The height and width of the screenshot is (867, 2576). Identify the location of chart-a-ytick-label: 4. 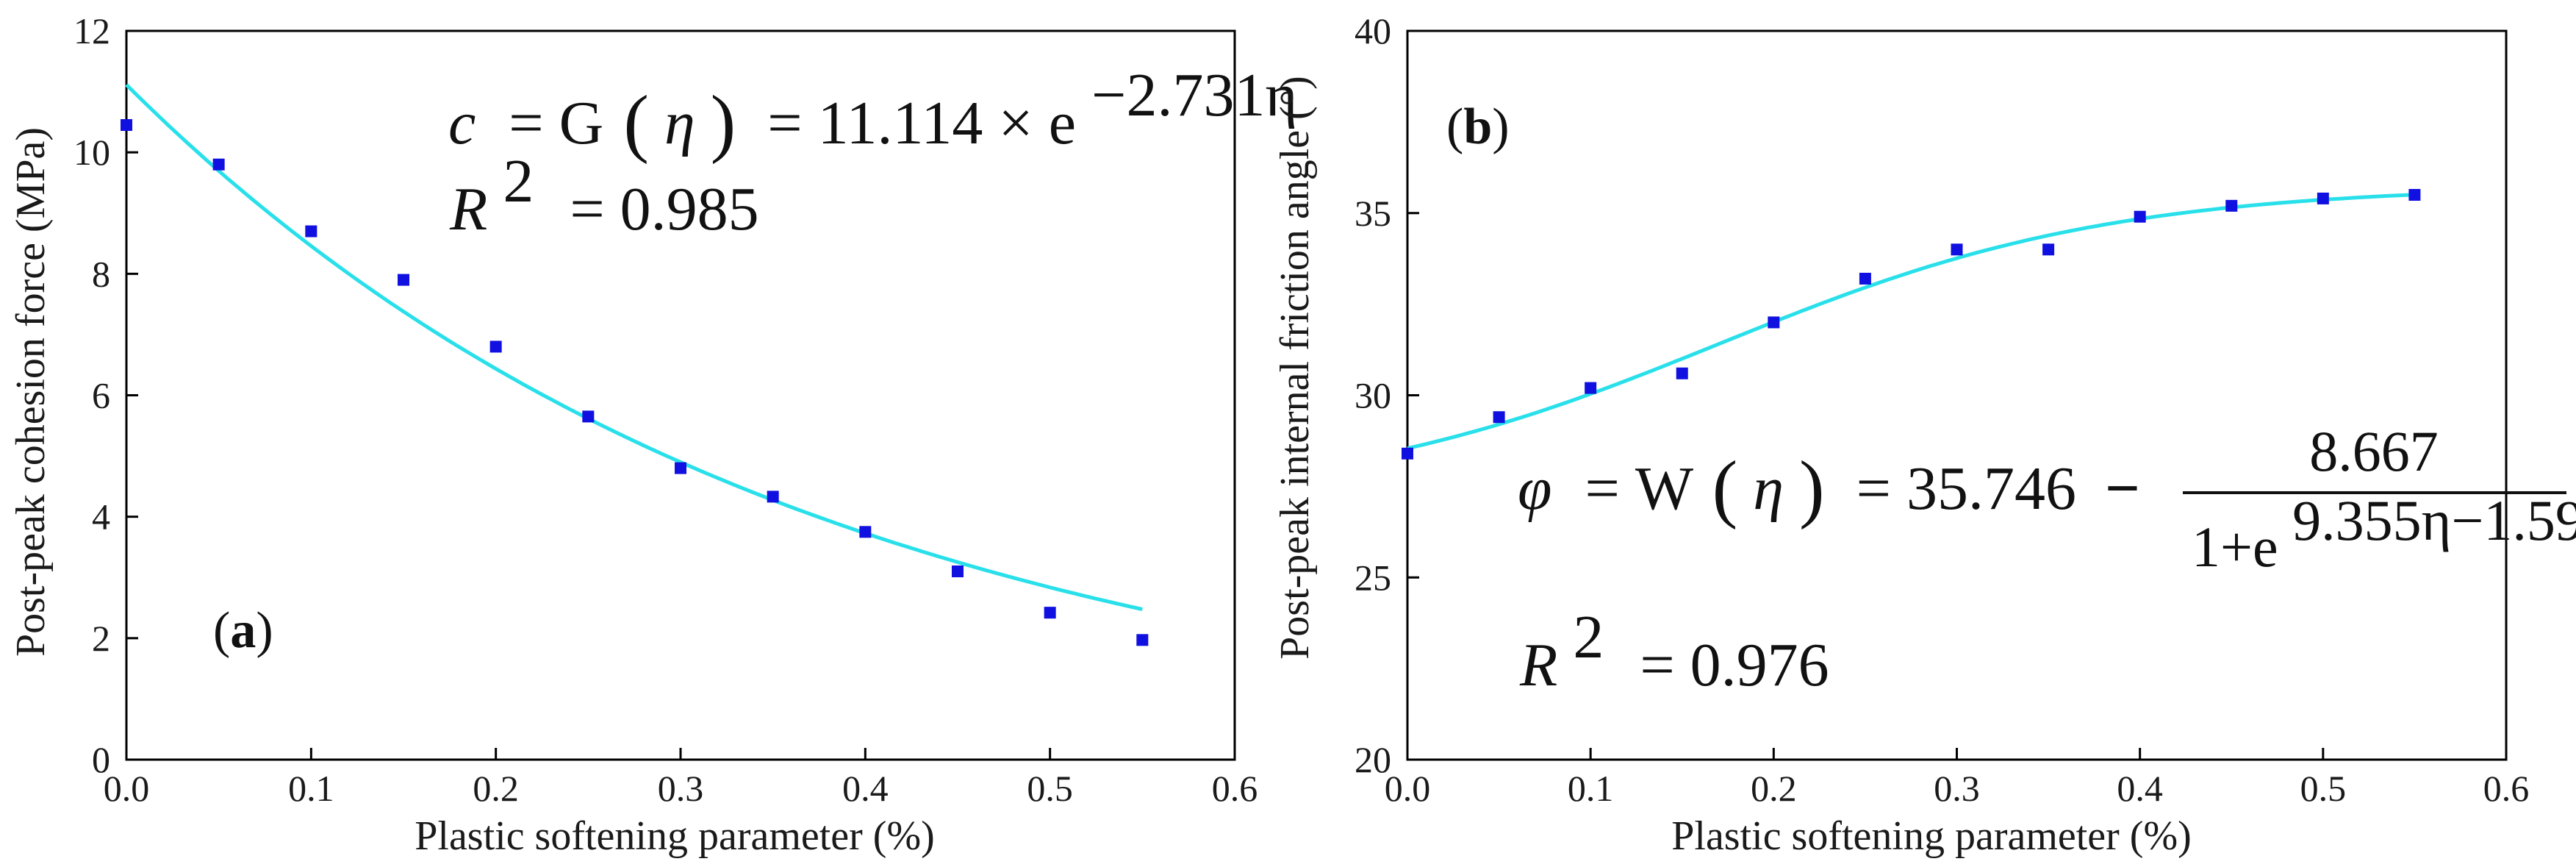
(101, 517).